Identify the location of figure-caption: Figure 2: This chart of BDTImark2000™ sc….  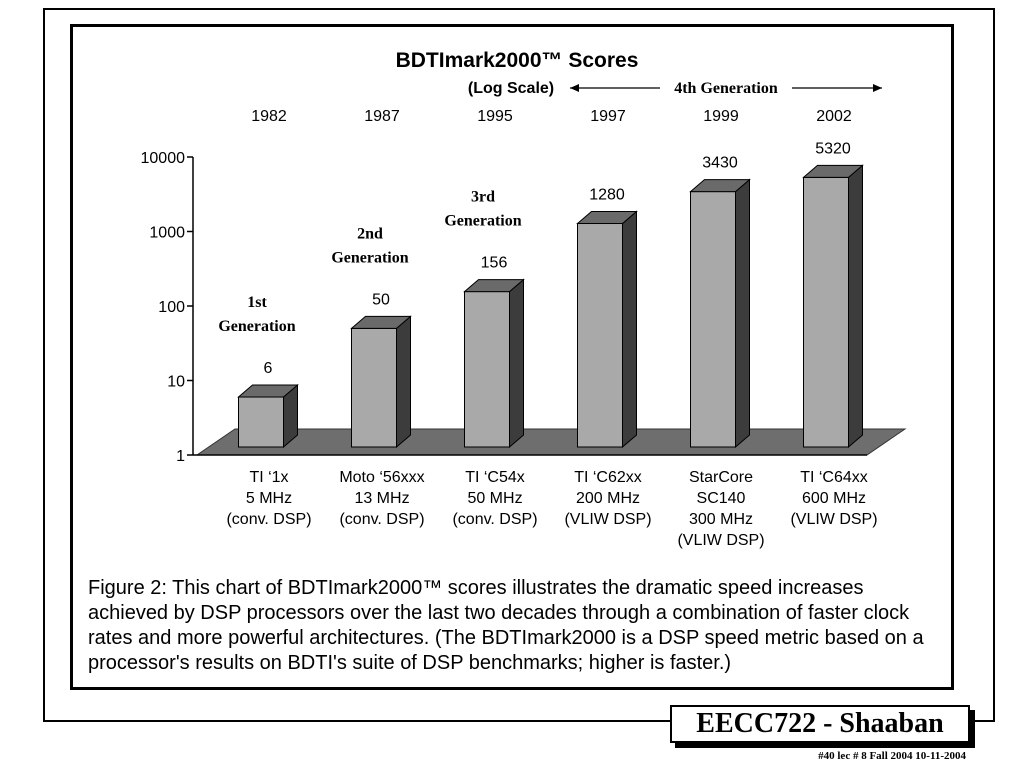
(506, 625).